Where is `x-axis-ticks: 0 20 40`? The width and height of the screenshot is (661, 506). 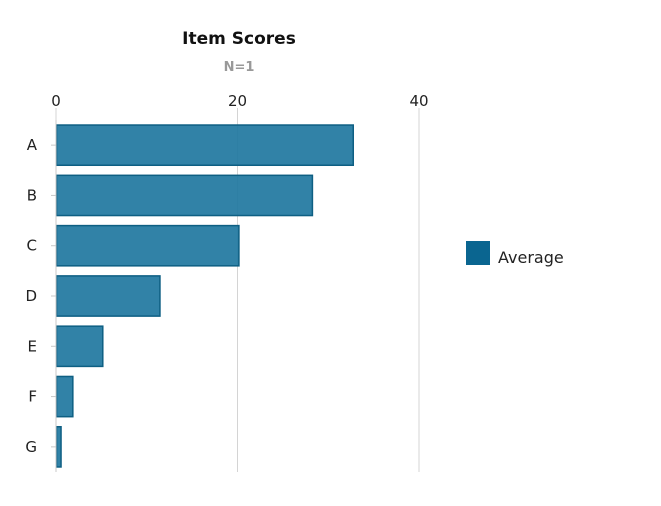 x-axis-ticks: 0 20 40 is located at coordinates (239, 101).